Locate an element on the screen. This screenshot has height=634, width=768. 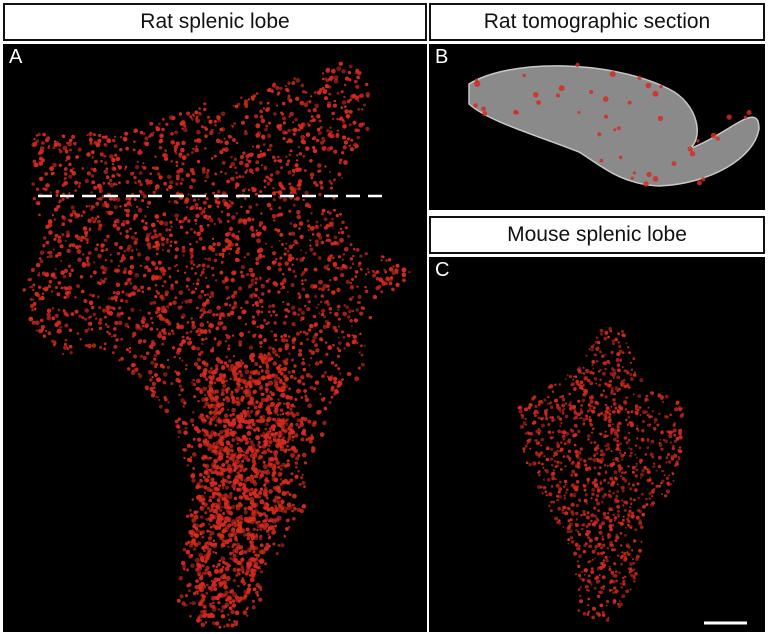
panel-c-title: Mouse splenic lobe is located at coordinates (597, 235).